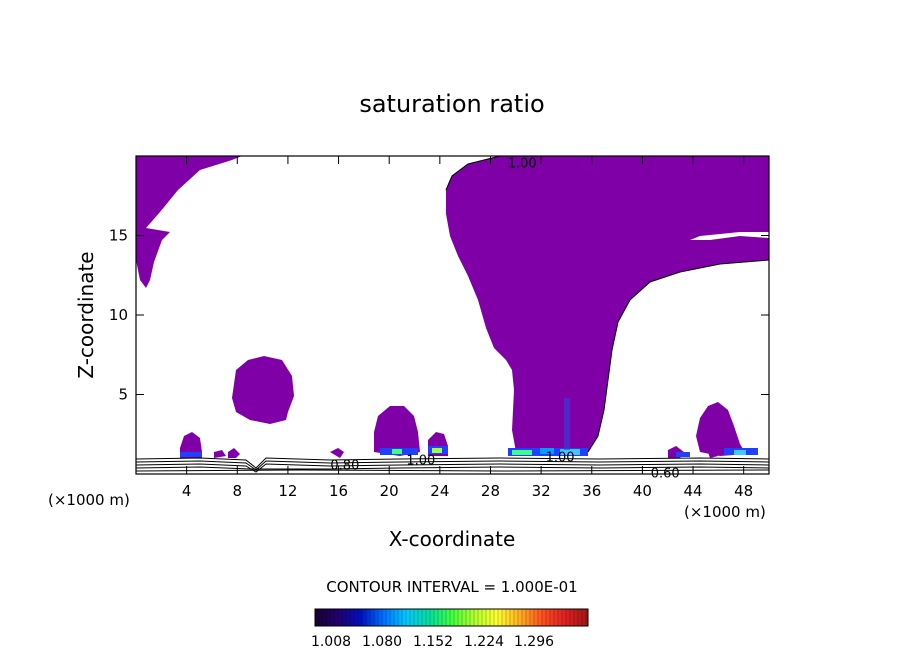 The width and height of the screenshot is (904, 654). Describe the element at coordinates (118, 236) in the screenshot. I see `y-tick-label: 15` at that location.